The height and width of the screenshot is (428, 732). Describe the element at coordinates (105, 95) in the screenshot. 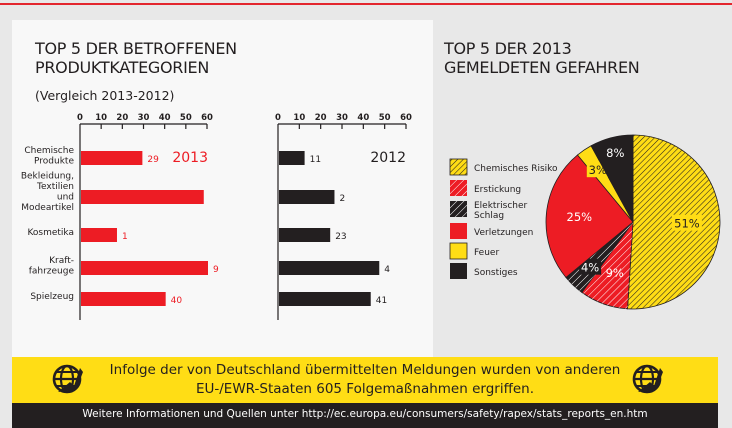

I see `left-subtitle: (Vergleich 2013-2012)` at that location.